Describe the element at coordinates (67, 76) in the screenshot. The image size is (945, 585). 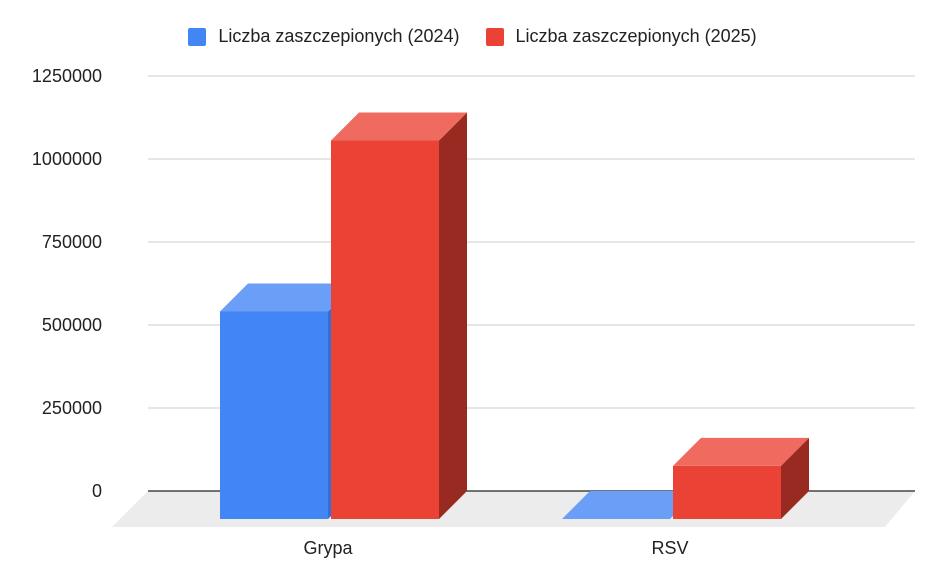
I see `y-tick-label: 1250000` at that location.